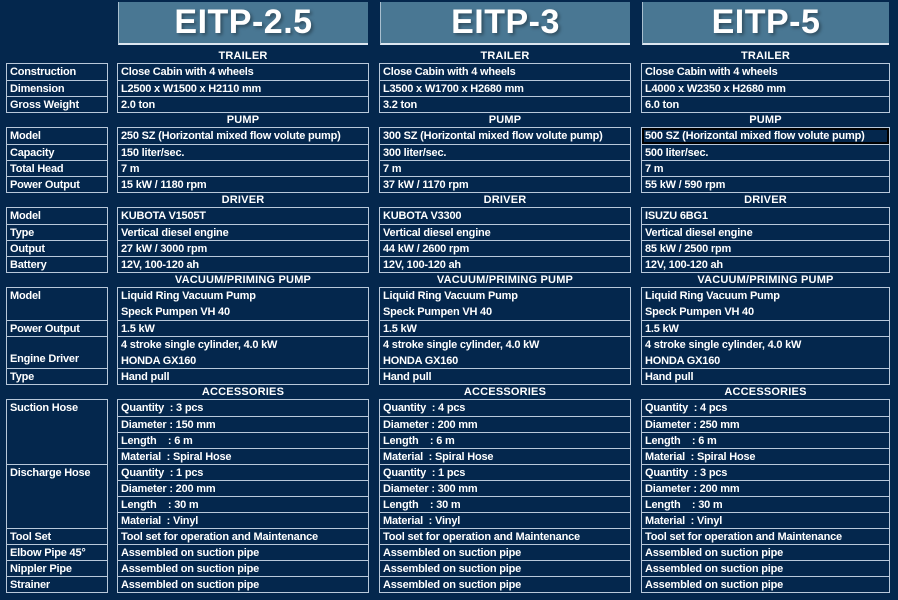 This screenshot has height=600, width=898. I want to click on row-label-engine-driver: Engine Driver, so click(57, 352).